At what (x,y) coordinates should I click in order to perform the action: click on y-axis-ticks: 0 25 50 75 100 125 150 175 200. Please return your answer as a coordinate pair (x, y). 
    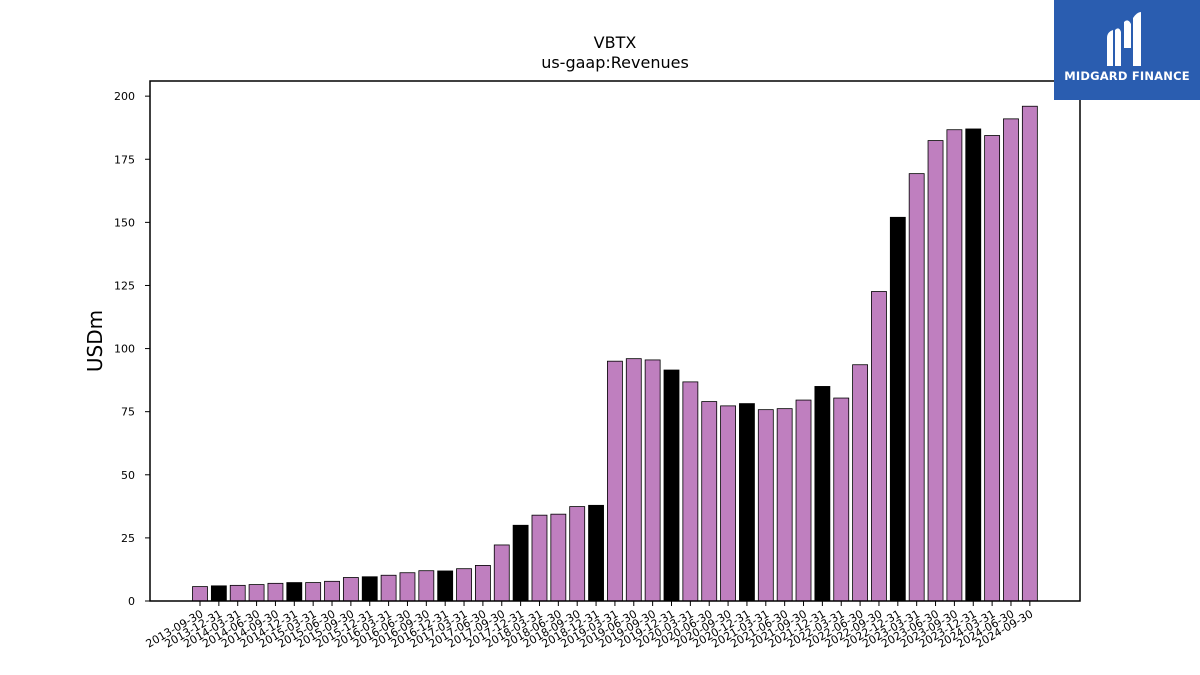
    Looking at the image, I should click on (132, 349).